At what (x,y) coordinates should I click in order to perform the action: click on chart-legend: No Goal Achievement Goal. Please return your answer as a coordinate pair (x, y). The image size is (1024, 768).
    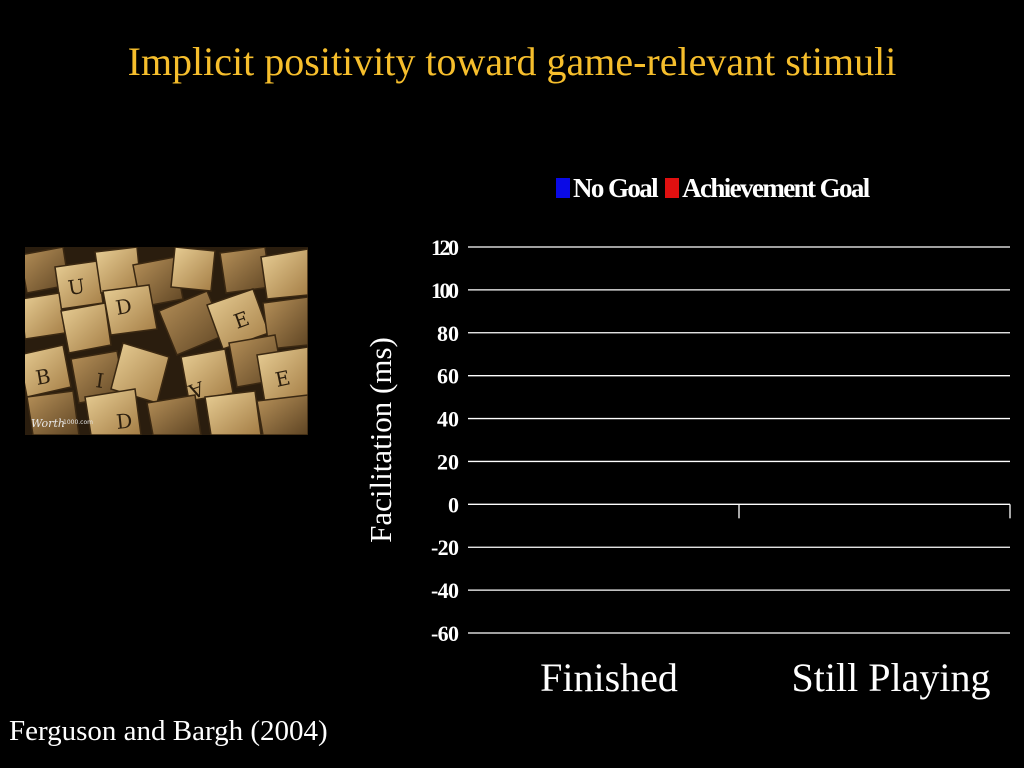
    Looking at the image, I should click on (713, 188).